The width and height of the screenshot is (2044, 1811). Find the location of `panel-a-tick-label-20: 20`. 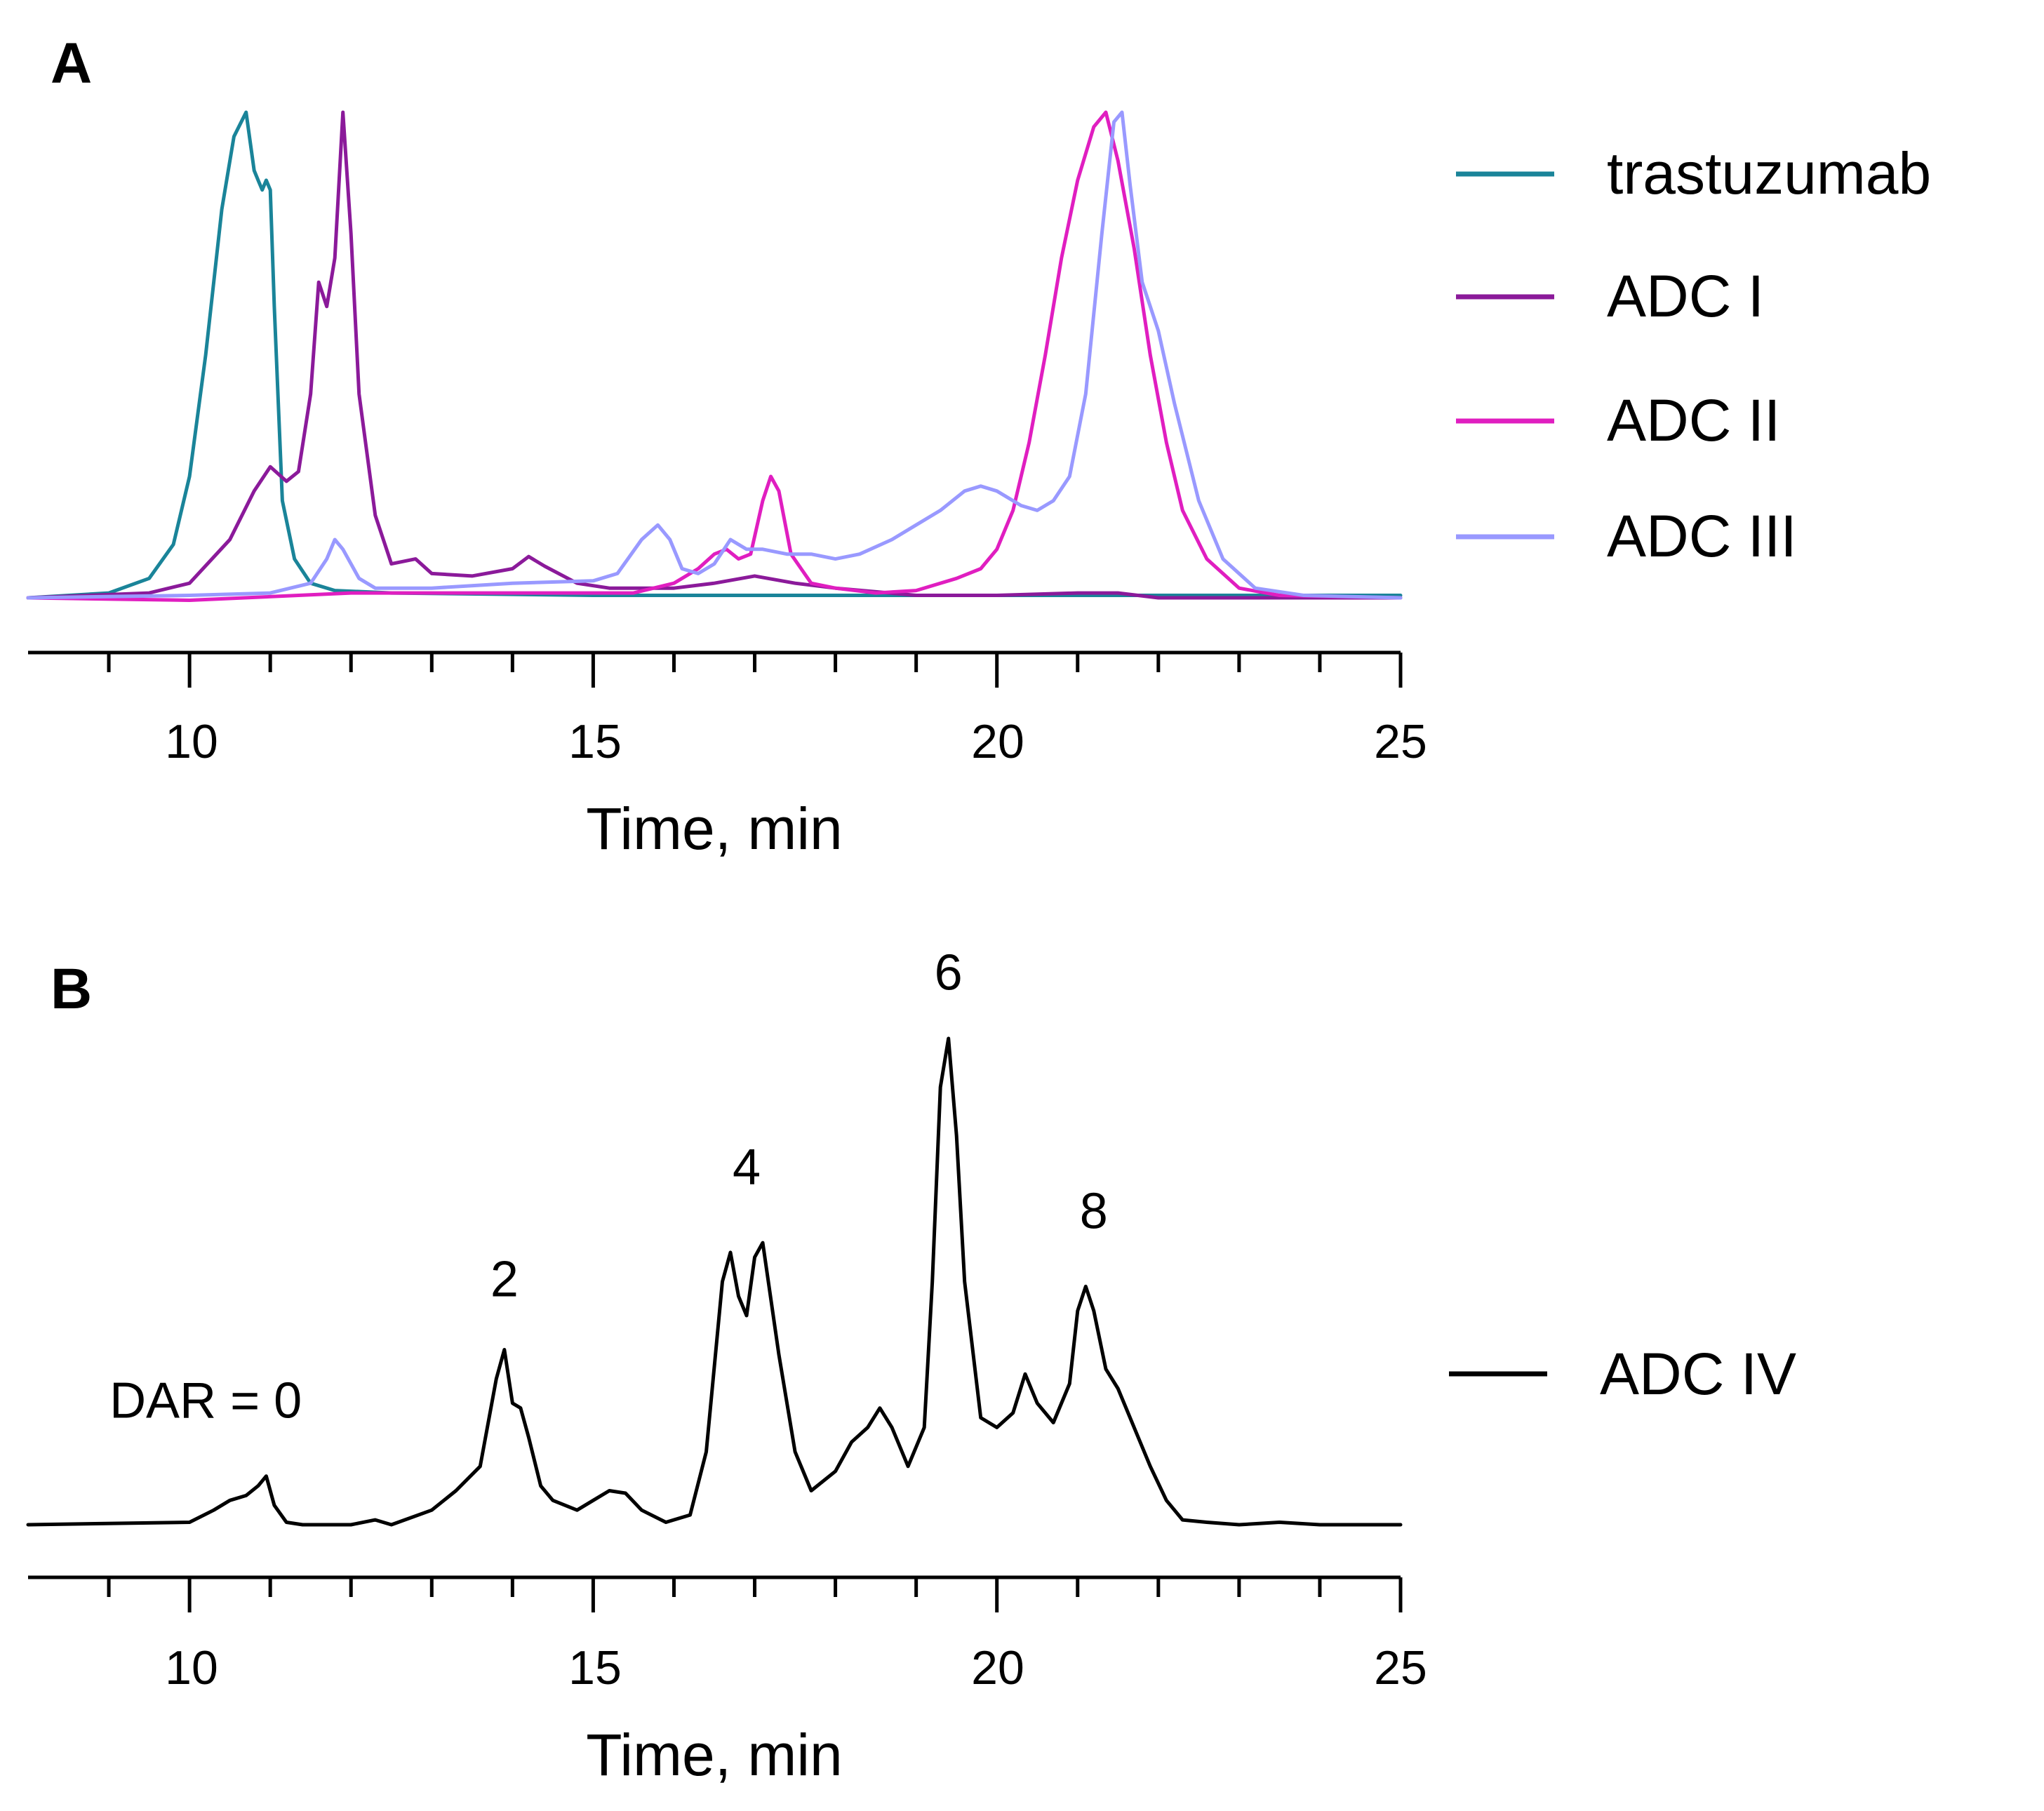

panel-a-tick-label-20: 20 is located at coordinates (997, 741).